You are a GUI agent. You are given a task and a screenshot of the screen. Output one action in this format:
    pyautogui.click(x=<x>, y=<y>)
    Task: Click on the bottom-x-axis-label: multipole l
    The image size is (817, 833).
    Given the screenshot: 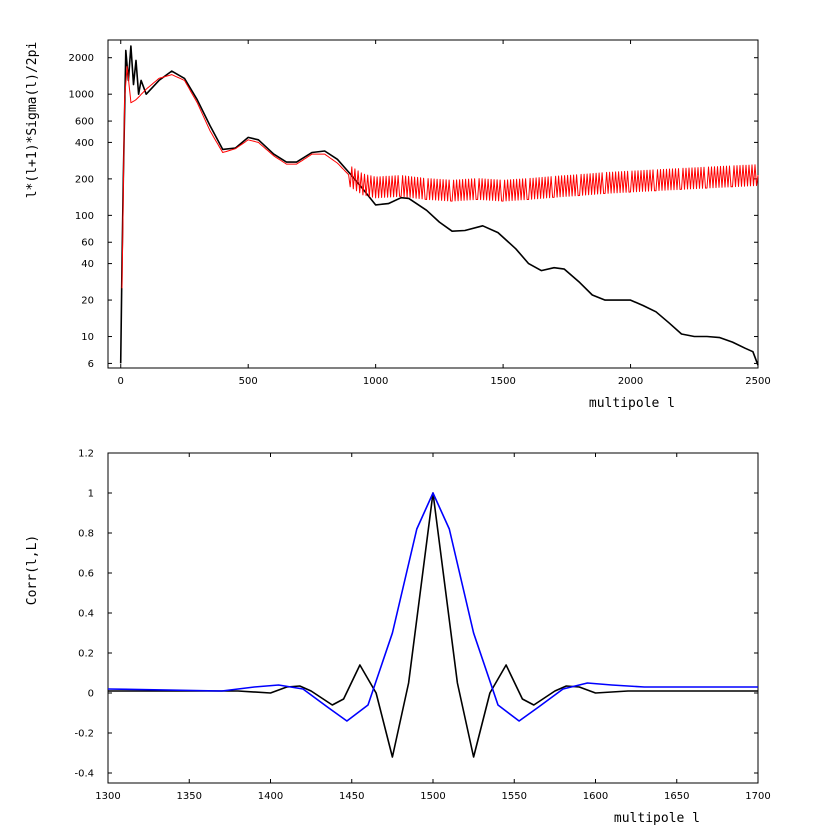 What is the action you would take?
    pyautogui.click(x=657, y=818)
    